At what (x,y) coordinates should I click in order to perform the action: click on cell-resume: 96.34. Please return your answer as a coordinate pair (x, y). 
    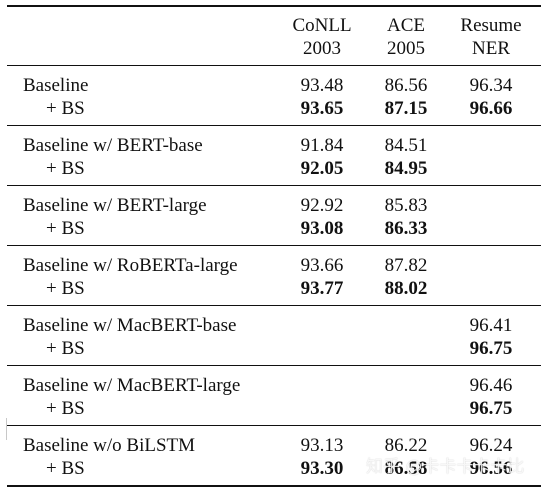
    Looking at the image, I should click on (491, 85).